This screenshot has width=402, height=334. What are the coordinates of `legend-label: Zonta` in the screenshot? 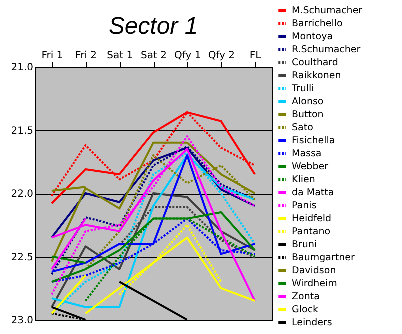 It's located at (306, 297).